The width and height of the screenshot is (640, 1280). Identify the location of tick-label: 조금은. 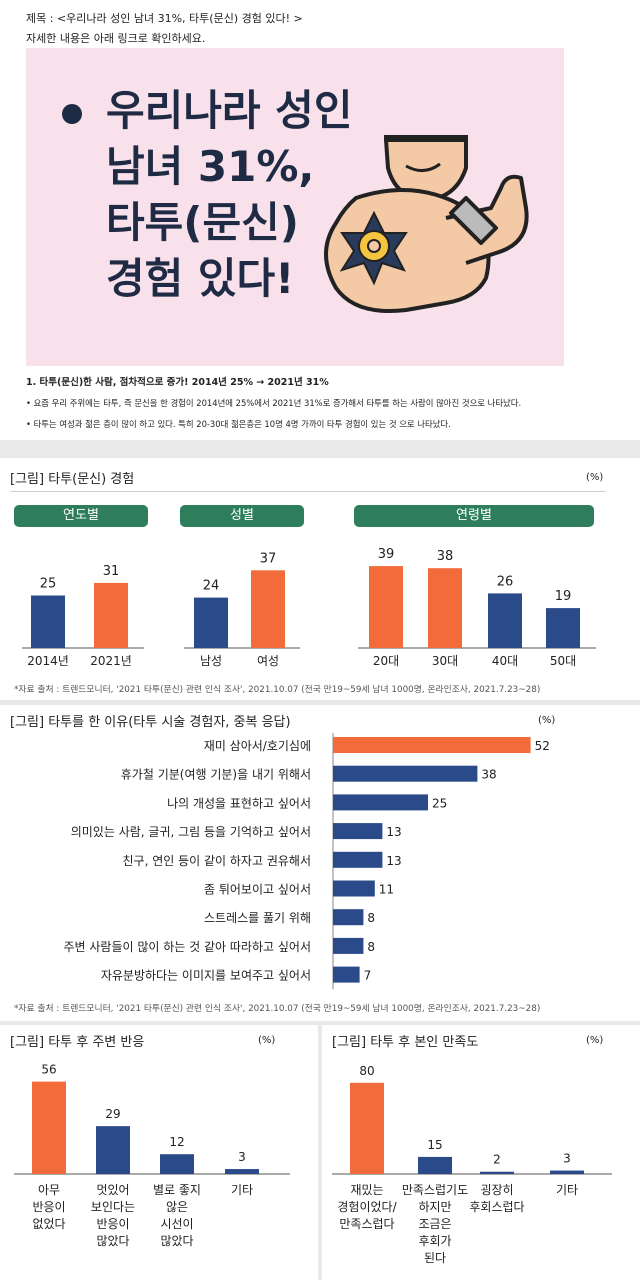
(434, 1224).